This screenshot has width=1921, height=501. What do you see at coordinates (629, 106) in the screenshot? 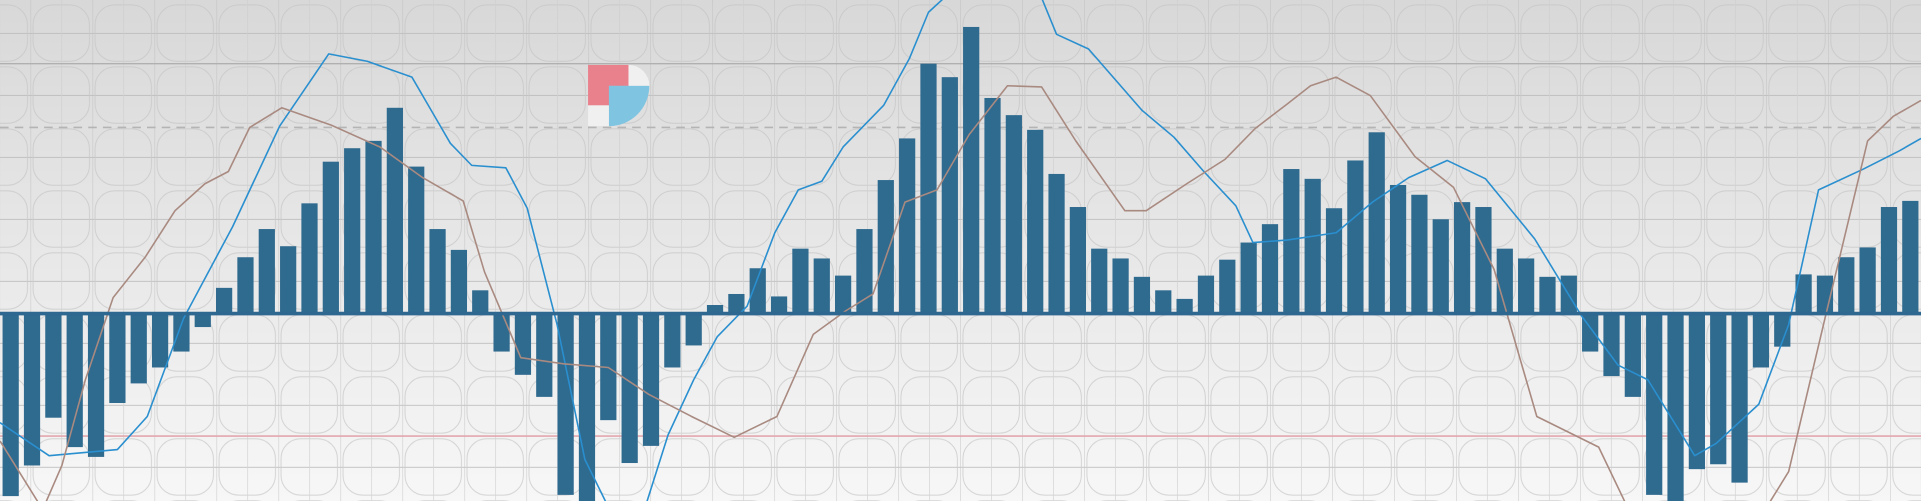
I see `logo-blue` at bounding box center [629, 106].